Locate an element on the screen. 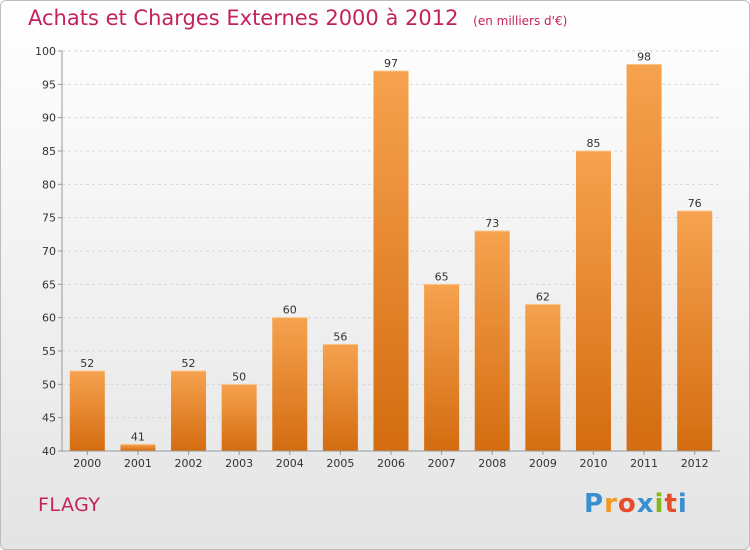  x-tick-label: 2000 is located at coordinates (87, 463).